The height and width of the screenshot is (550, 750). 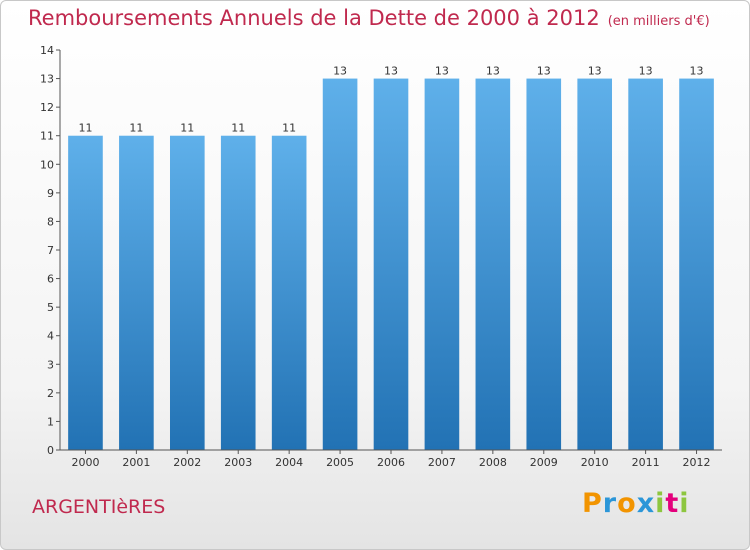 I want to click on x-tick-label: 2011, so click(x=646, y=462).